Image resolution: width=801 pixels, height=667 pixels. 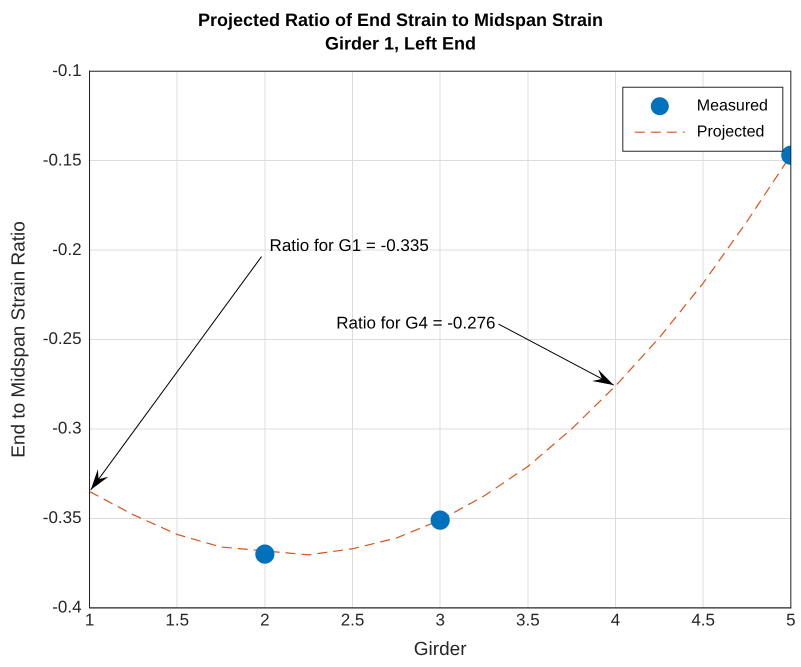 What do you see at coordinates (730, 132) in the screenshot?
I see `legend-label: Projected` at bounding box center [730, 132].